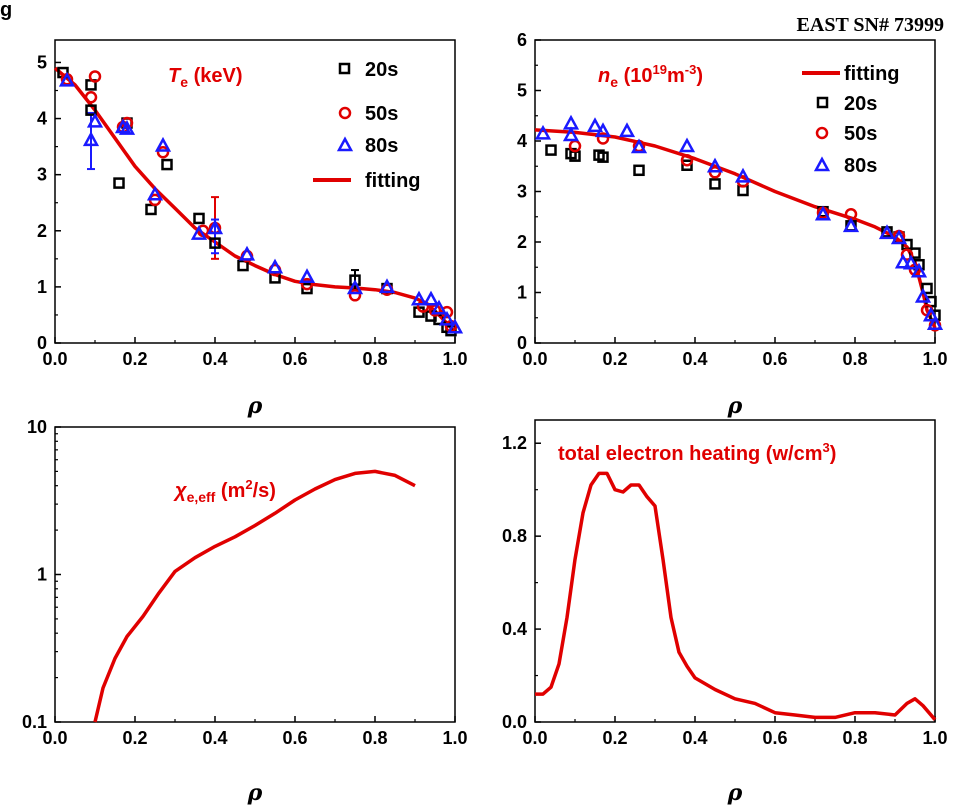 The height and width of the screenshot is (809, 954). What do you see at coordinates (872, 74) in the screenshot?
I see `ne-legend-label-fitting: fitting` at bounding box center [872, 74].